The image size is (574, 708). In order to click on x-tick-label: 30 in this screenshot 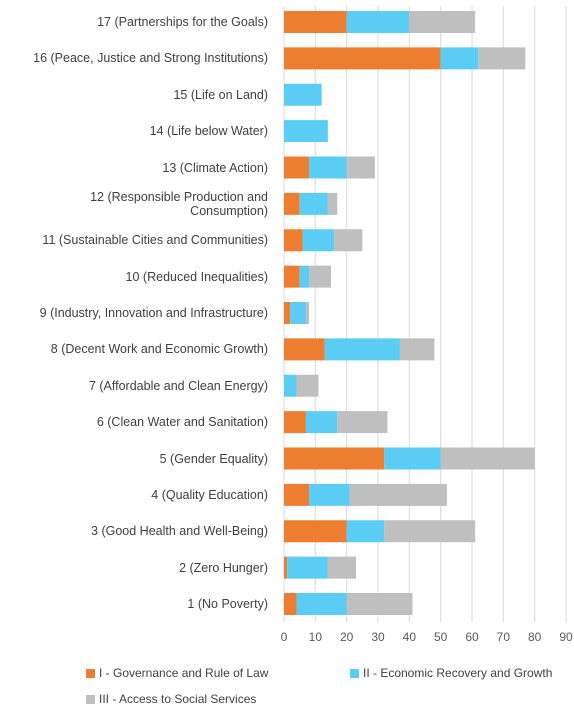, I will do `click(378, 637)`.